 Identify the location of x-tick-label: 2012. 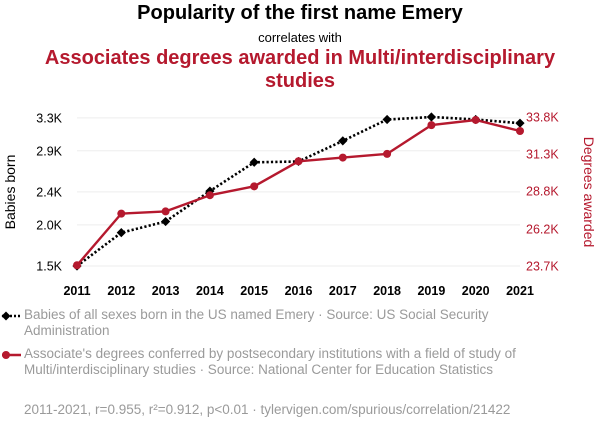
(121, 291).